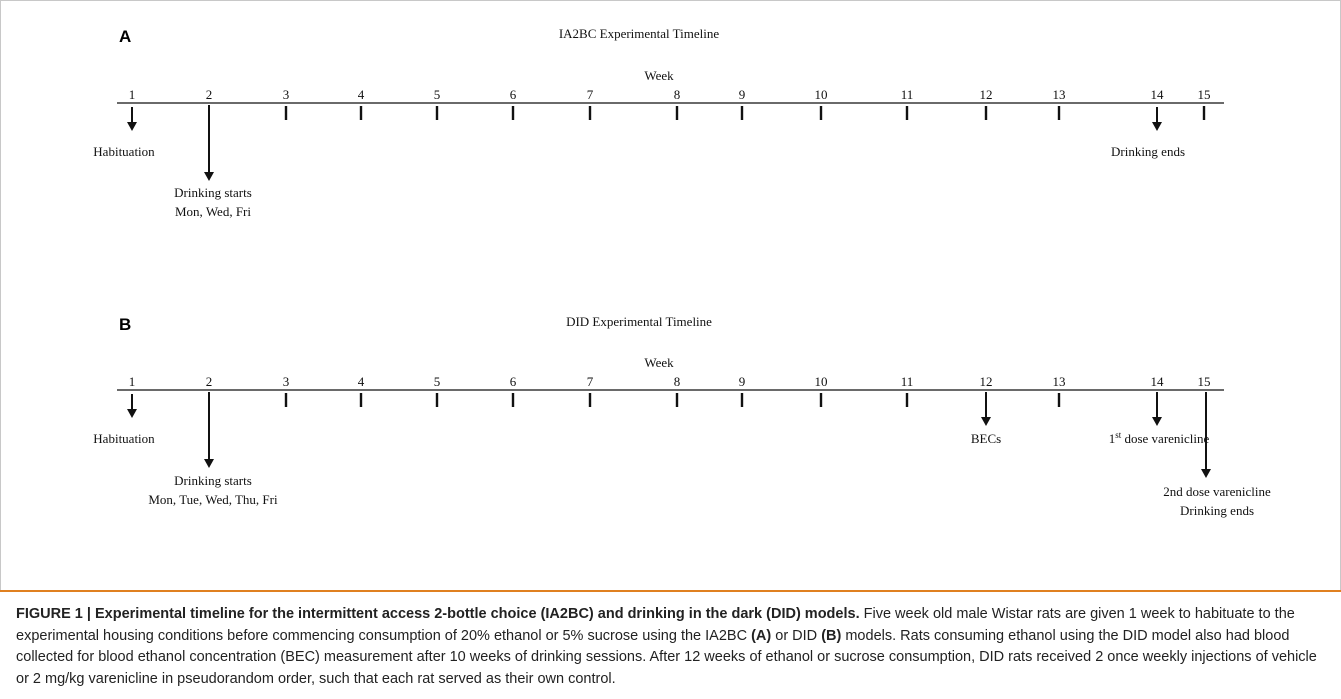 This screenshot has height=699, width=1341. I want to click on panel-a-title: IA2BC Experimental Timeline, so click(639, 33).